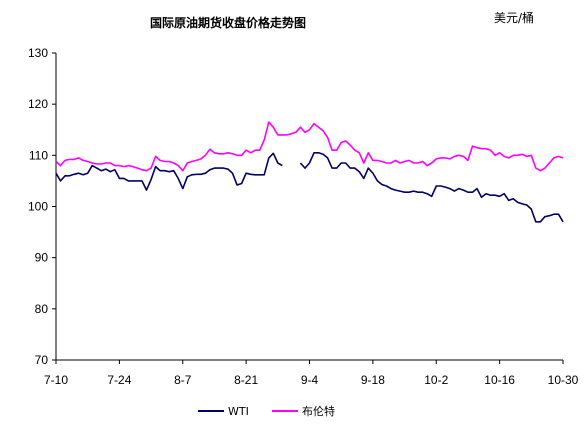 Image resolution: width=587 pixels, height=433 pixels. I want to click on y-tick-label: 120, so click(38, 104).